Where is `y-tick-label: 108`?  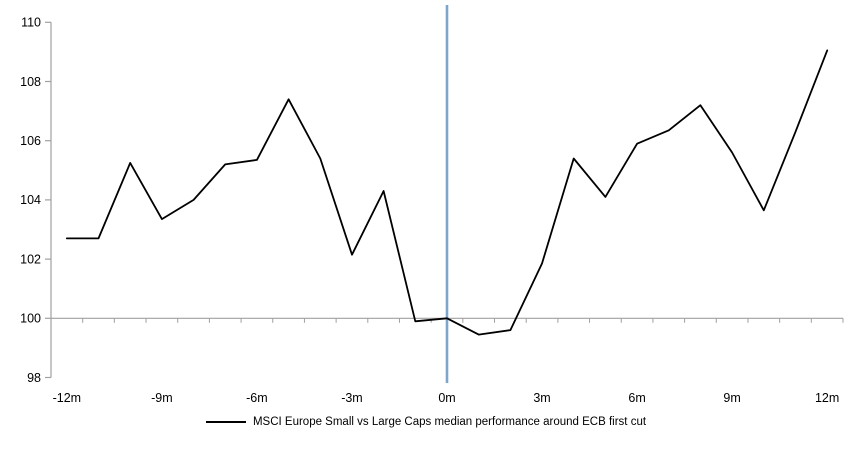 y-tick-label: 108 is located at coordinates (30, 82).